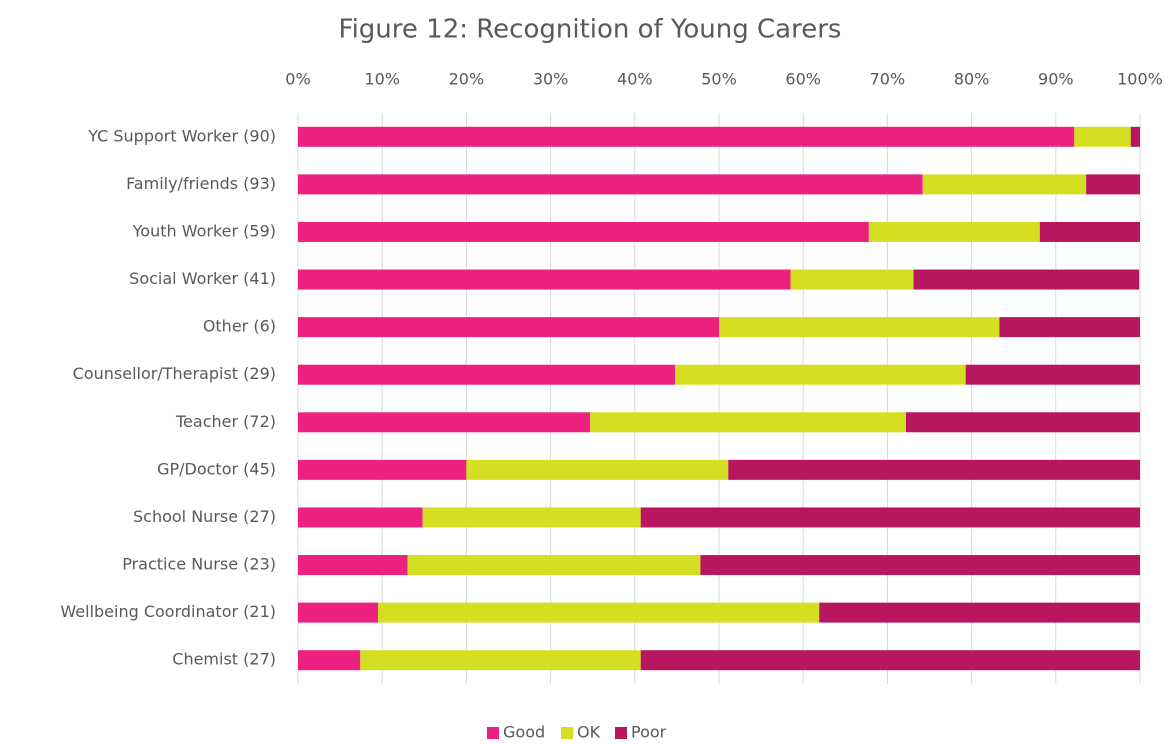 The height and width of the screenshot is (744, 1175). Describe the element at coordinates (649, 732) in the screenshot. I see `legend-label: Poor` at that location.